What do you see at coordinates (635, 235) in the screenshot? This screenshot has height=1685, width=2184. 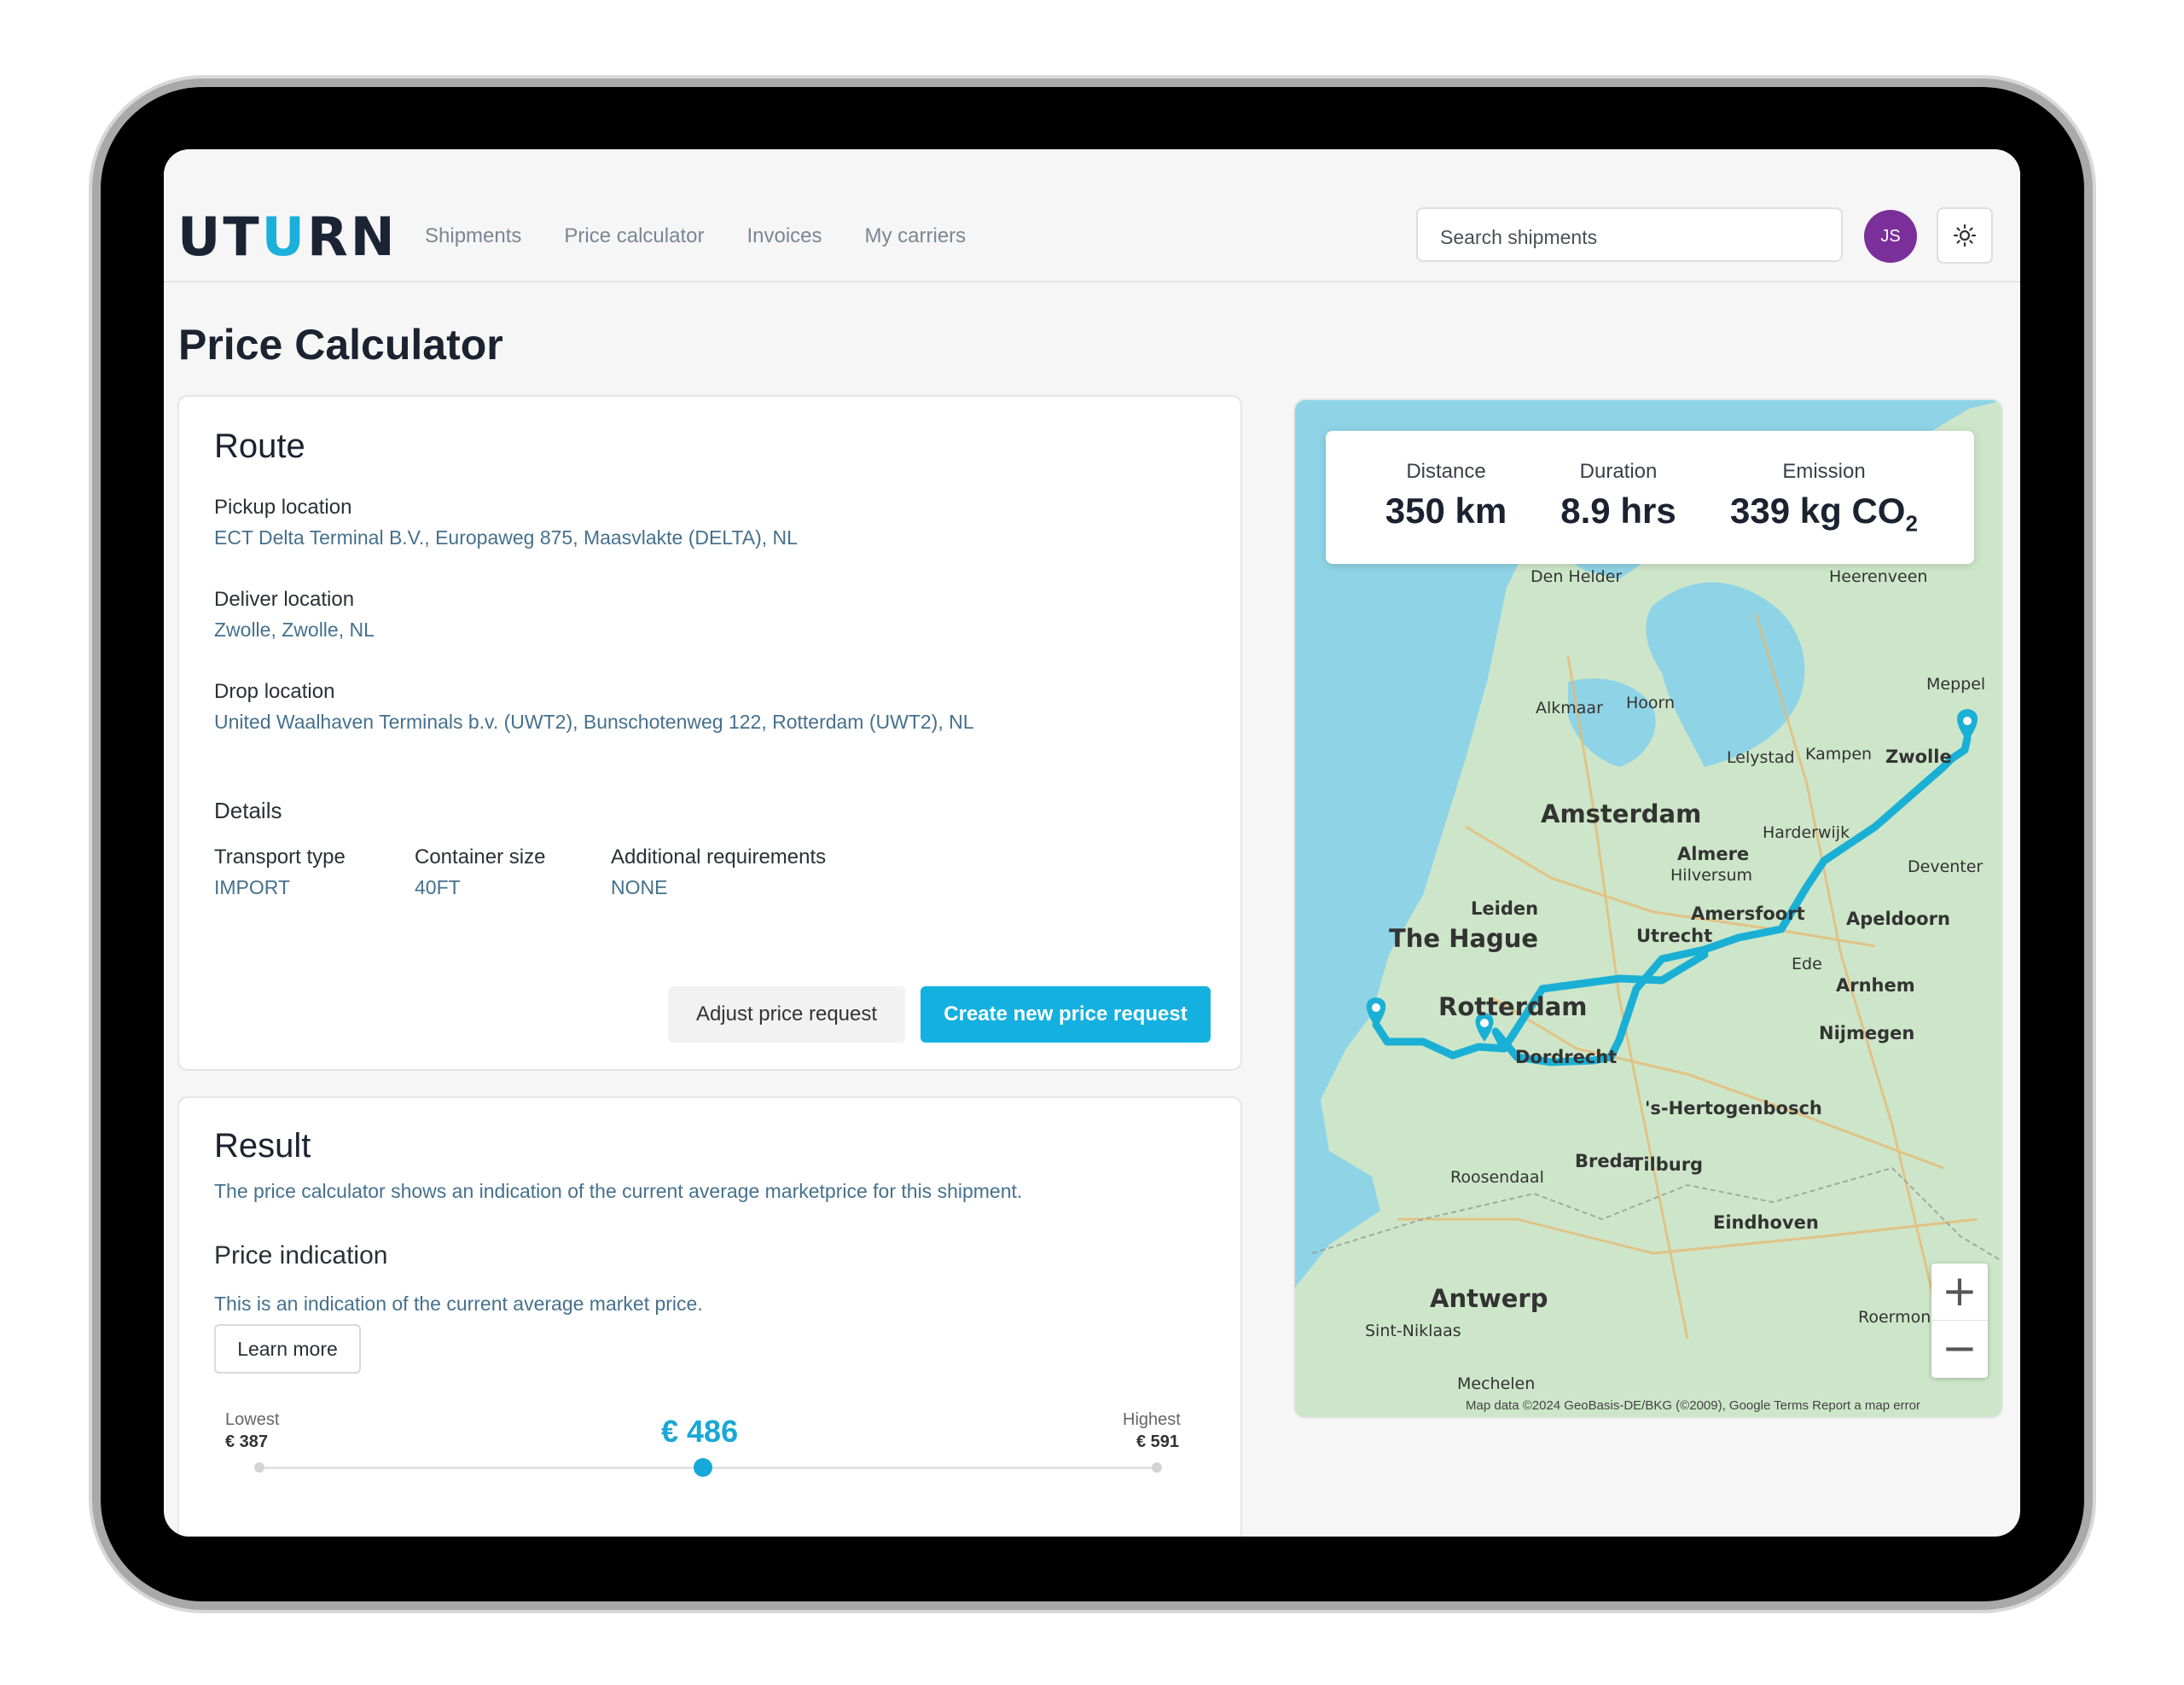 I see `nav-item-price-calculator: Price calculator` at bounding box center [635, 235].